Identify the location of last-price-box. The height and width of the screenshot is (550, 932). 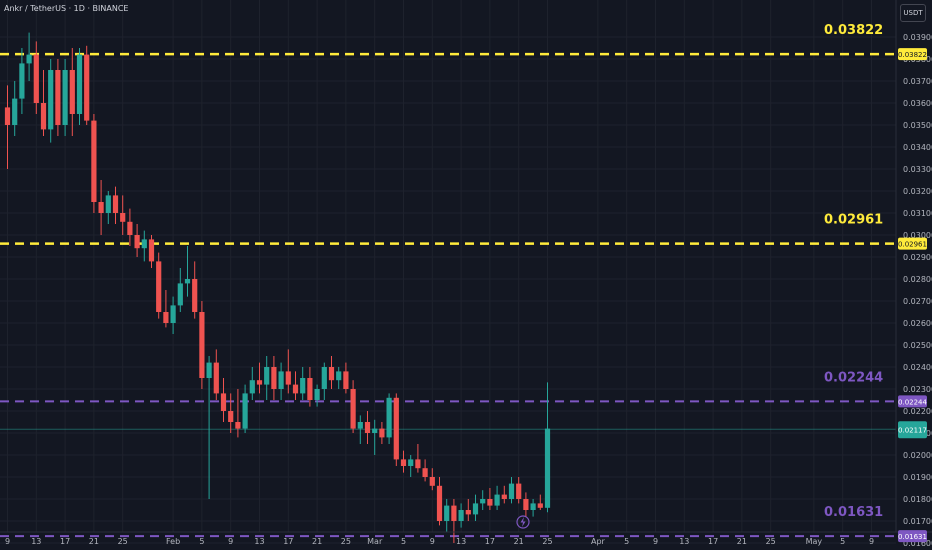
(912, 430).